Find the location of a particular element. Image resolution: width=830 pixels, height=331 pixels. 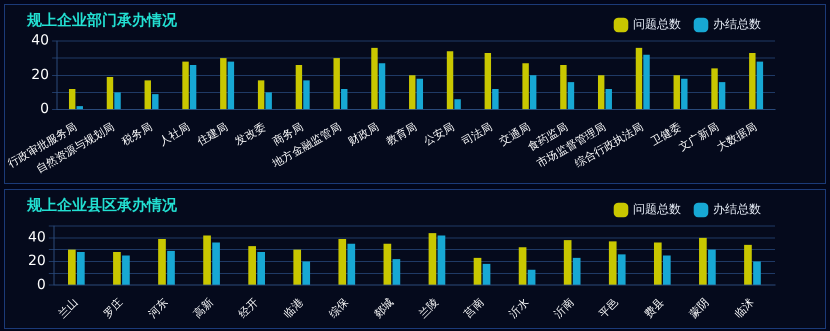

x-tick-label: 沂南 is located at coordinates (564, 308).